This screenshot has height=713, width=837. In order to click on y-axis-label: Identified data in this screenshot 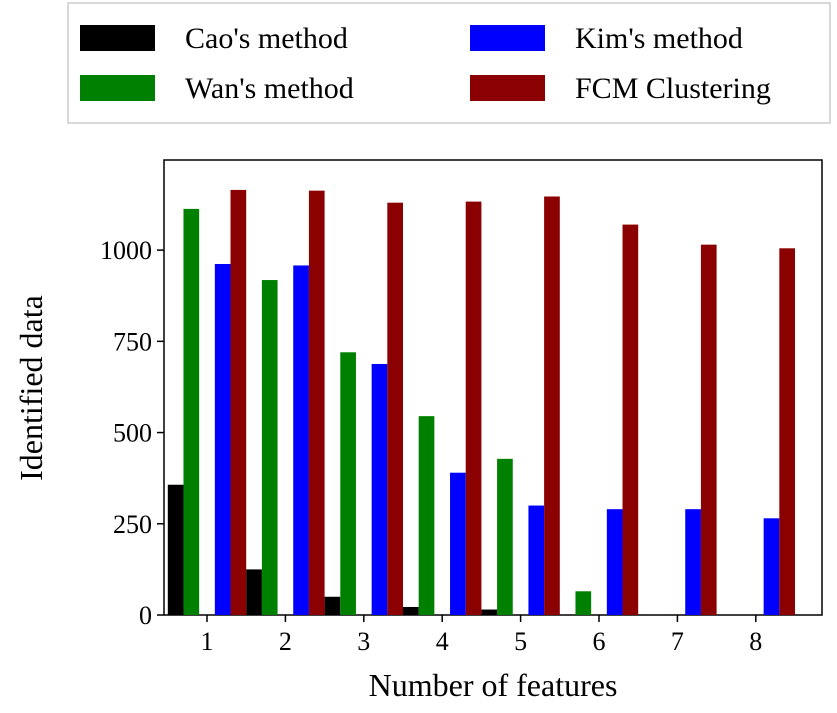, I will do `click(31, 388)`.